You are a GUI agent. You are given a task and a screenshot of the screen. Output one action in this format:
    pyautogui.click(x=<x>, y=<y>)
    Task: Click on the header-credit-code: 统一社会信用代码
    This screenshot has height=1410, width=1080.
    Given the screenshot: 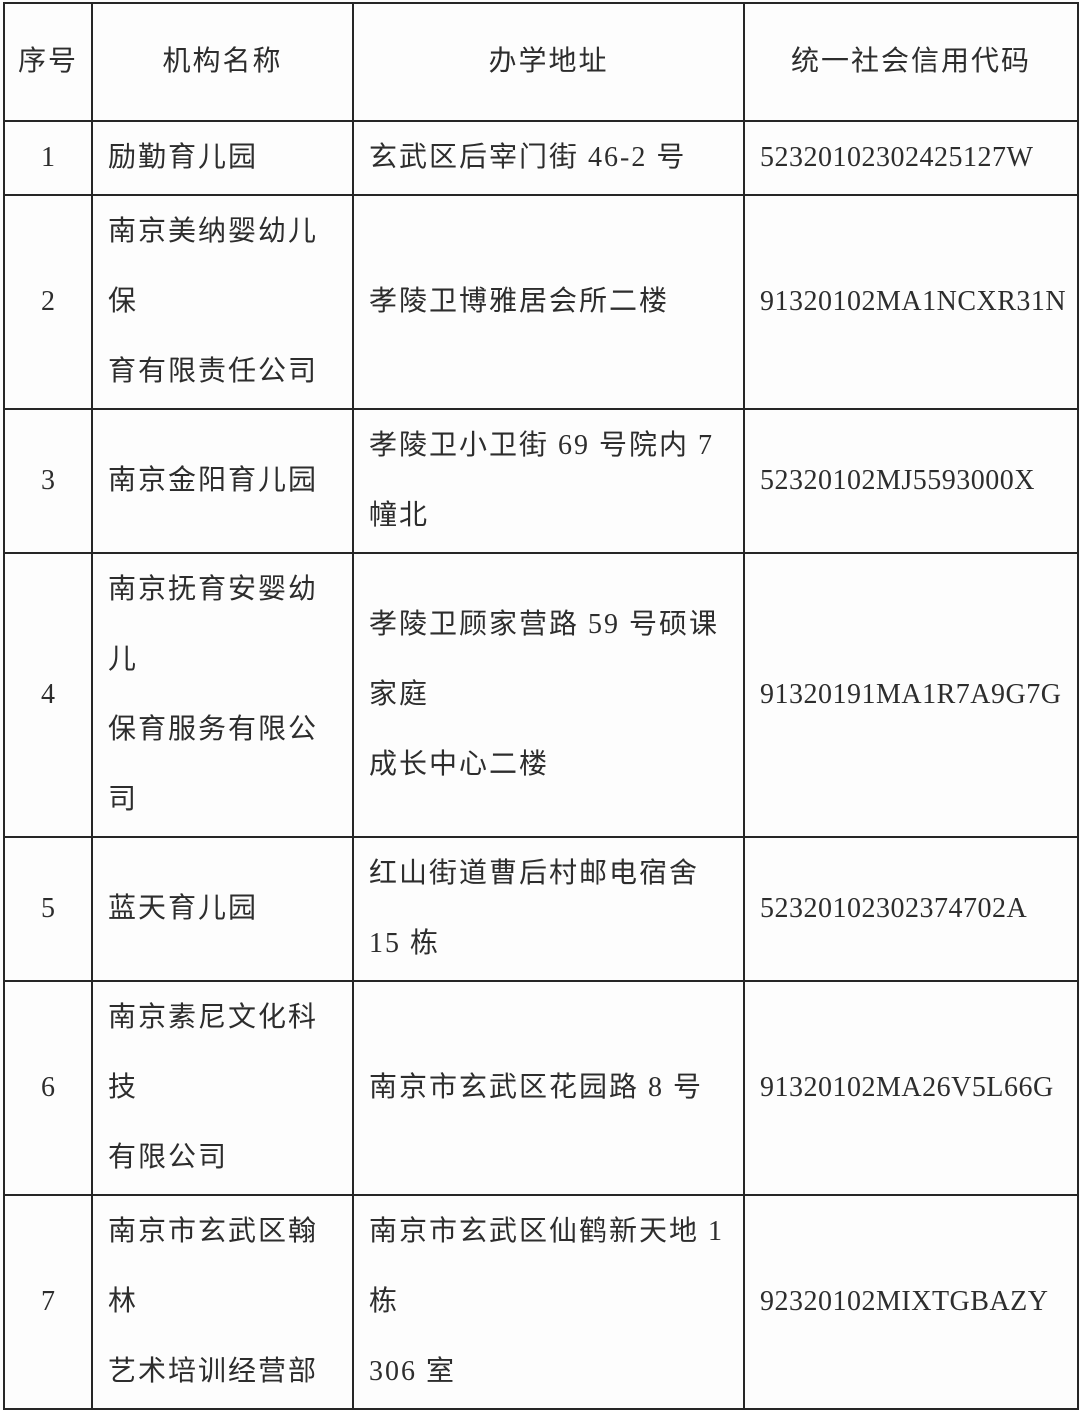 What is the action you would take?
    pyautogui.click(x=911, y=62)
    